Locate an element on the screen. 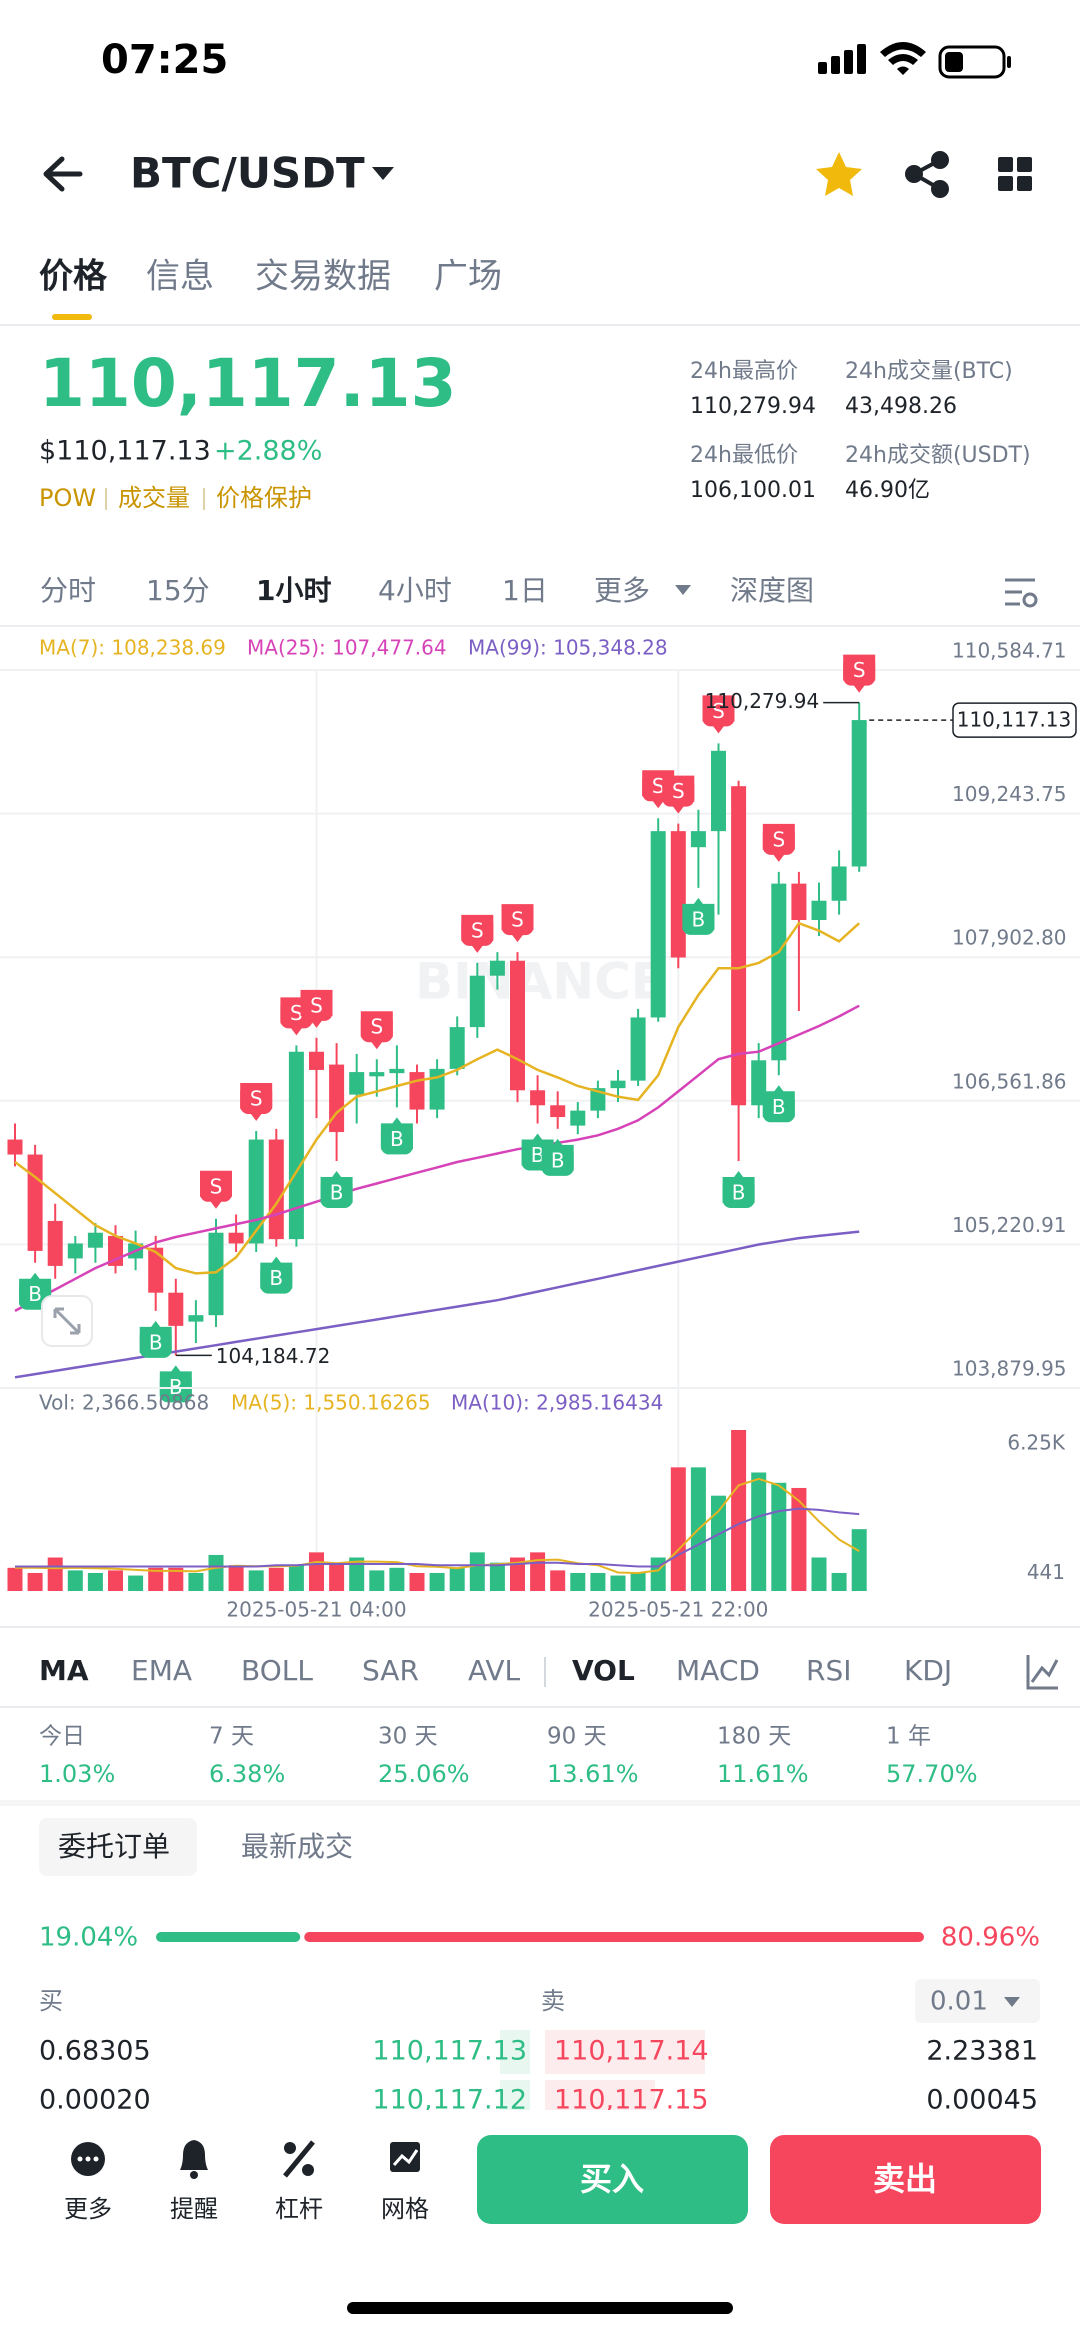 The height and width of the screenshot is (2337, 1080). indicator-tab: RSI is located at coordinates (829, 1670).